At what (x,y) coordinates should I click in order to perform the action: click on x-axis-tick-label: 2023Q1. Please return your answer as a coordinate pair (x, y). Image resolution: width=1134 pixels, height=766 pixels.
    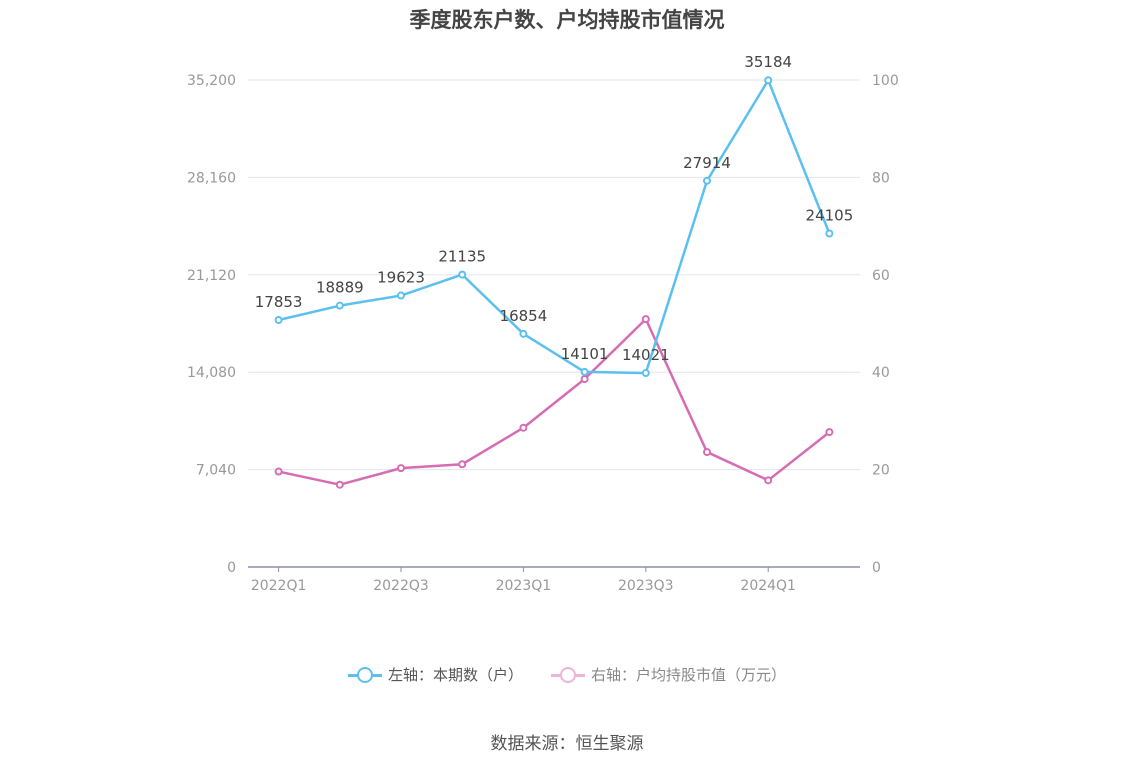
    Looking at the image, I should click on (524, 586).